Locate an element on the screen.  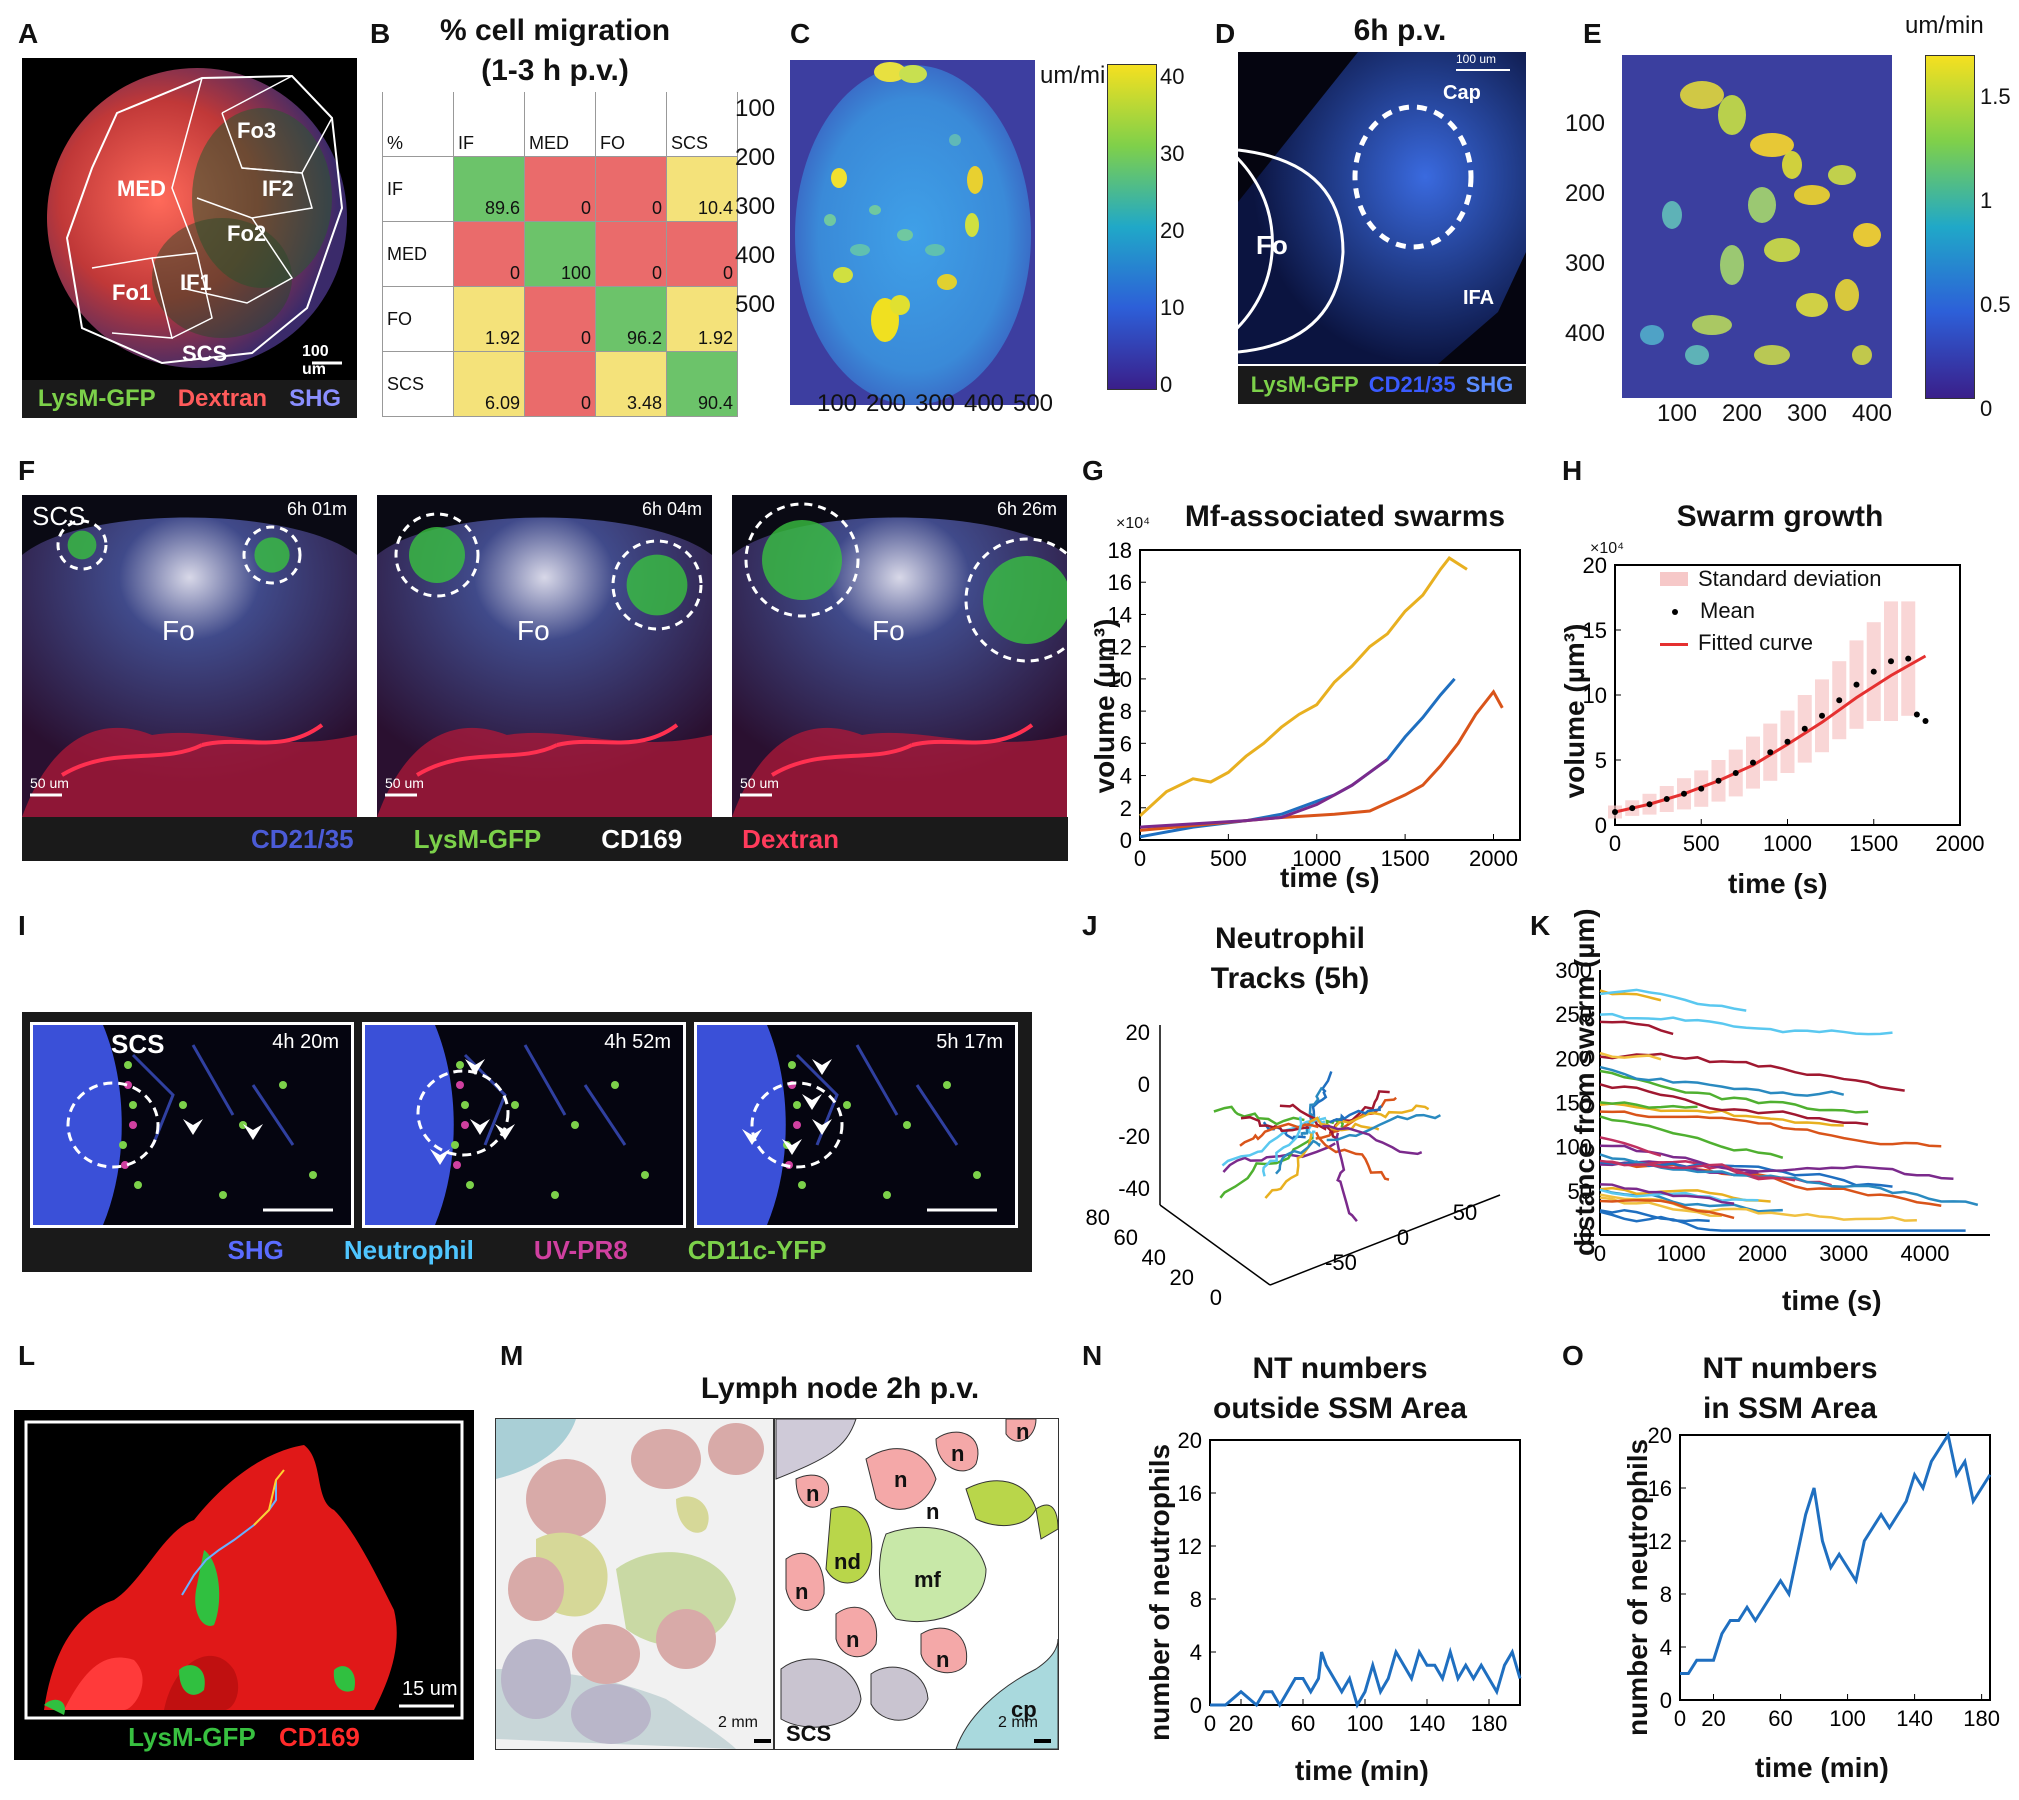
frame-time: 5h 17m is located at coordinates (969, 1042).